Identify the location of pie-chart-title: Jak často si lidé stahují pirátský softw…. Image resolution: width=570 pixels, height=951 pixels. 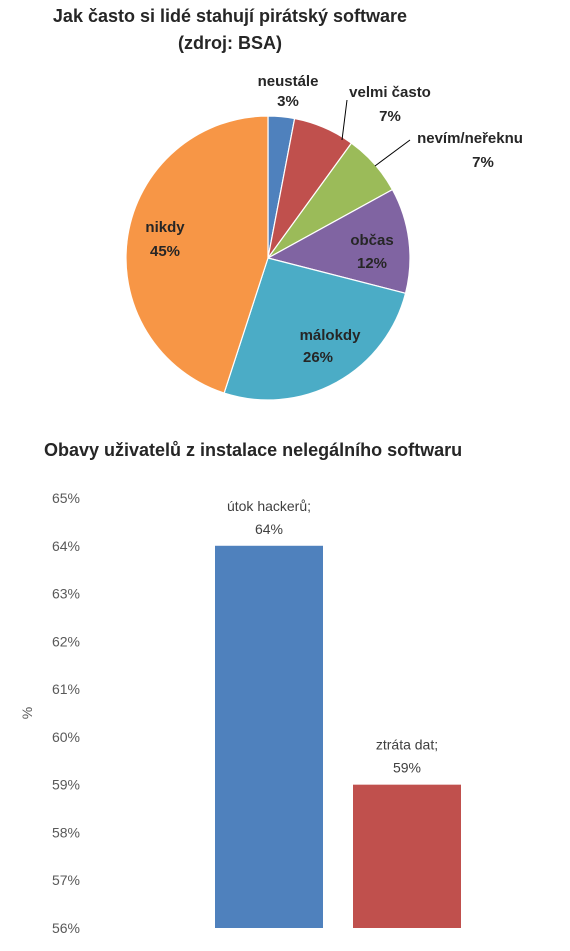
(230, 16).